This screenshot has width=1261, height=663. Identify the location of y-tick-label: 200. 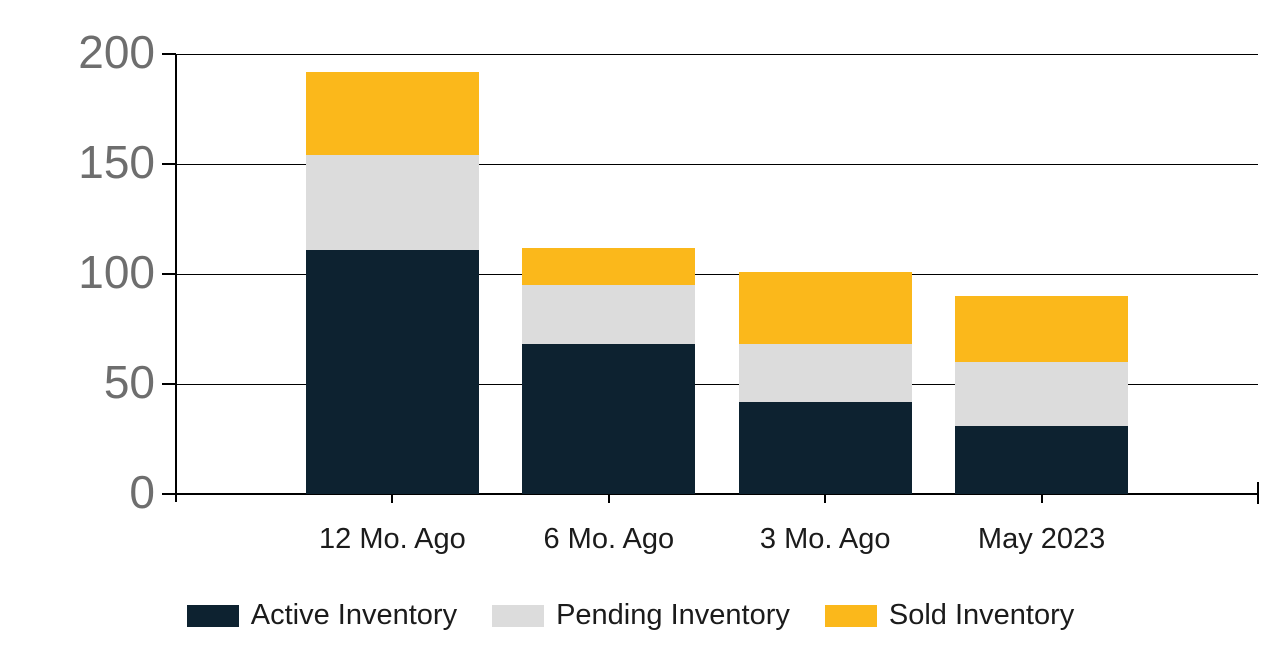
(116, 51).